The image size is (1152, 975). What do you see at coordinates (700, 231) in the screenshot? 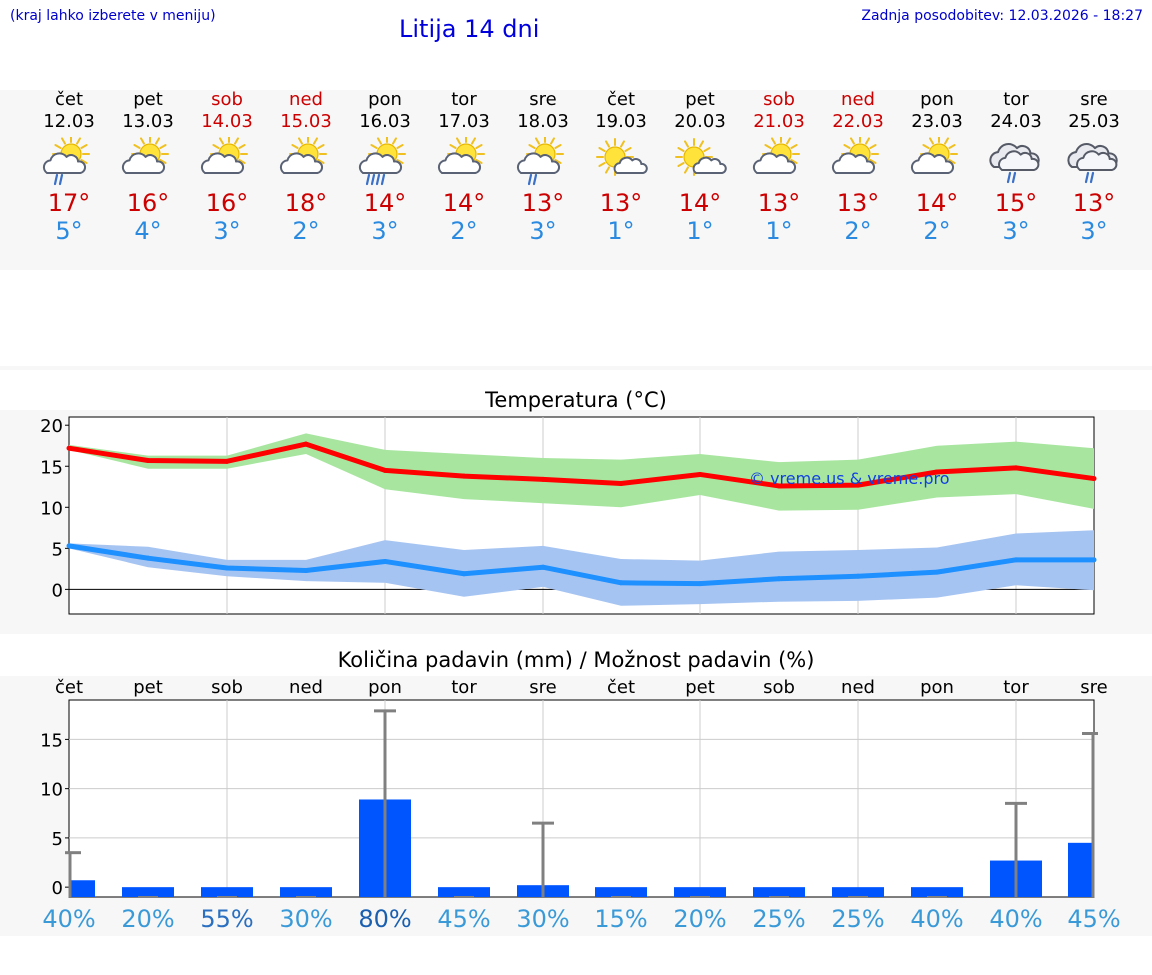
I see `min-temperature: 1°` at bounding box center [700, 231].